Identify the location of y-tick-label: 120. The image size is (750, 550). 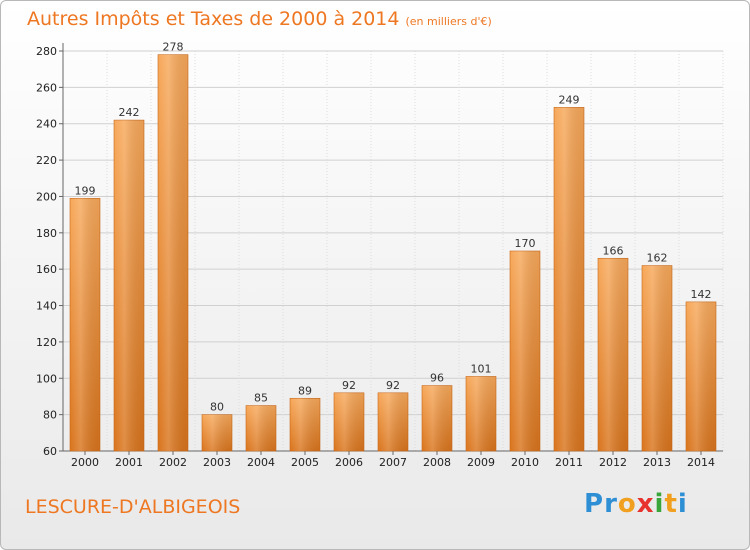
(46, 342).